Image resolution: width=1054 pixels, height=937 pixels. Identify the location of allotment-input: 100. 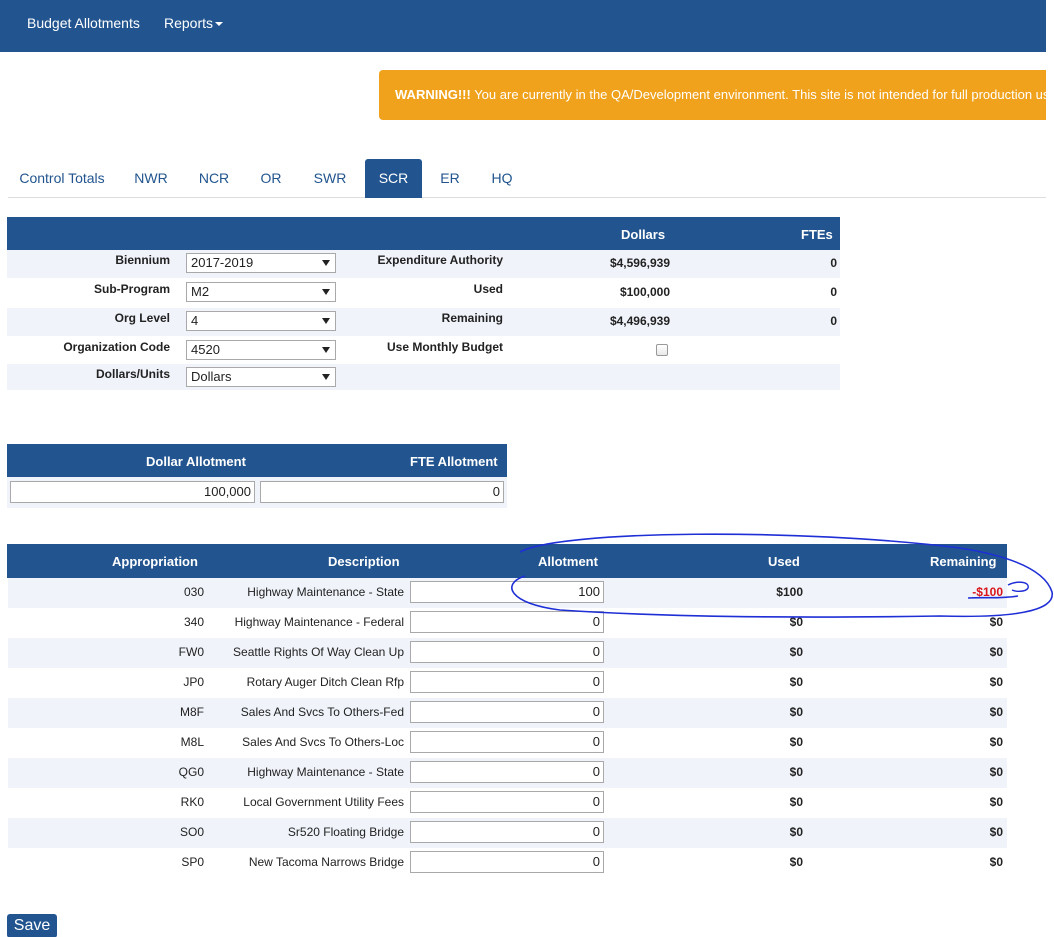
(507, 592).